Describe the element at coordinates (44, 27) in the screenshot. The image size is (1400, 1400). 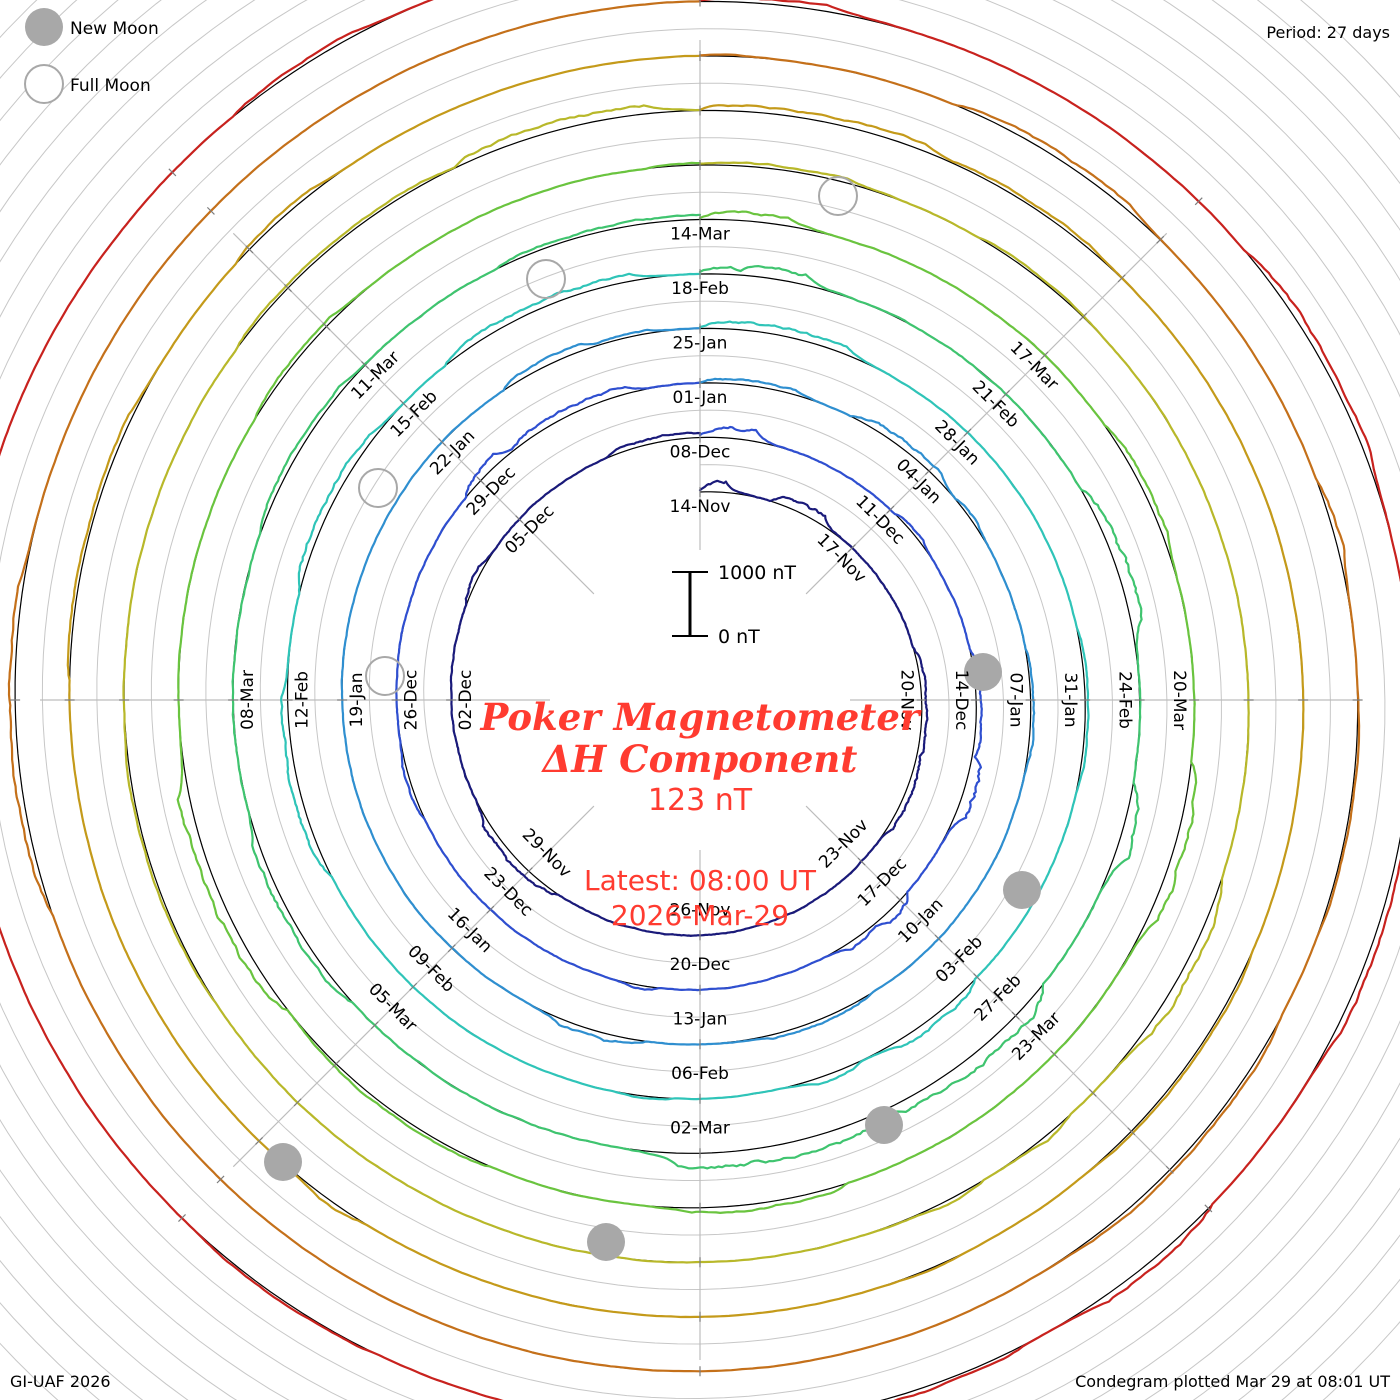
I see `new-moon-icon` at that location.